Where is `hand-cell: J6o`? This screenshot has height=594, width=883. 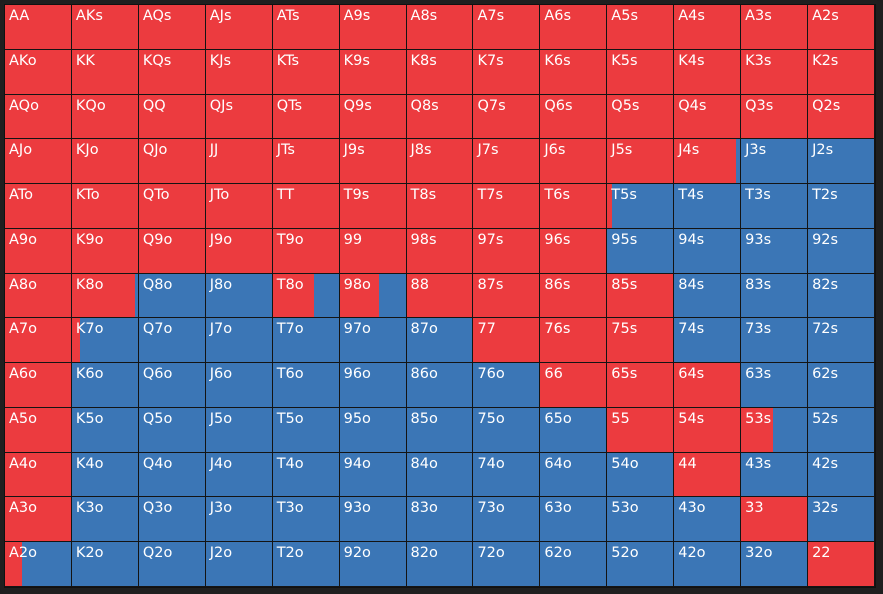
hand-cell: J6o is located at coordinates (239, 385).